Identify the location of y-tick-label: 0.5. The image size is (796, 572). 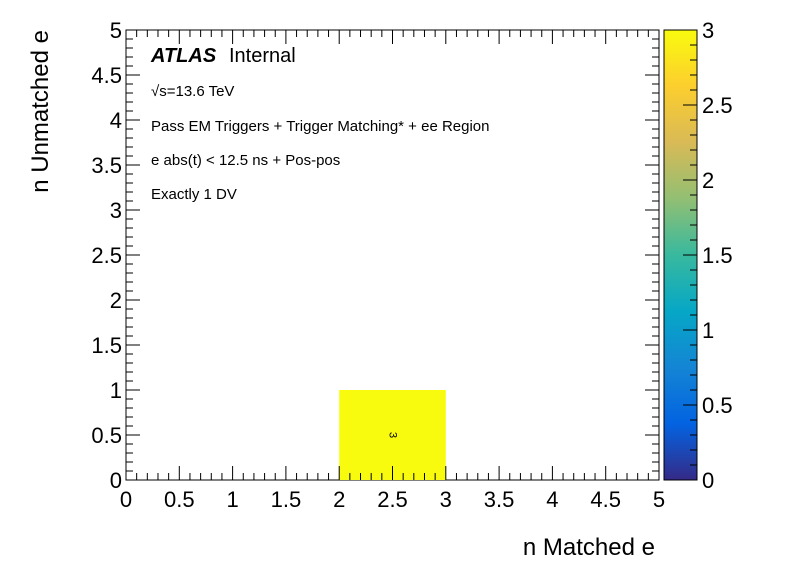
(106, 435).